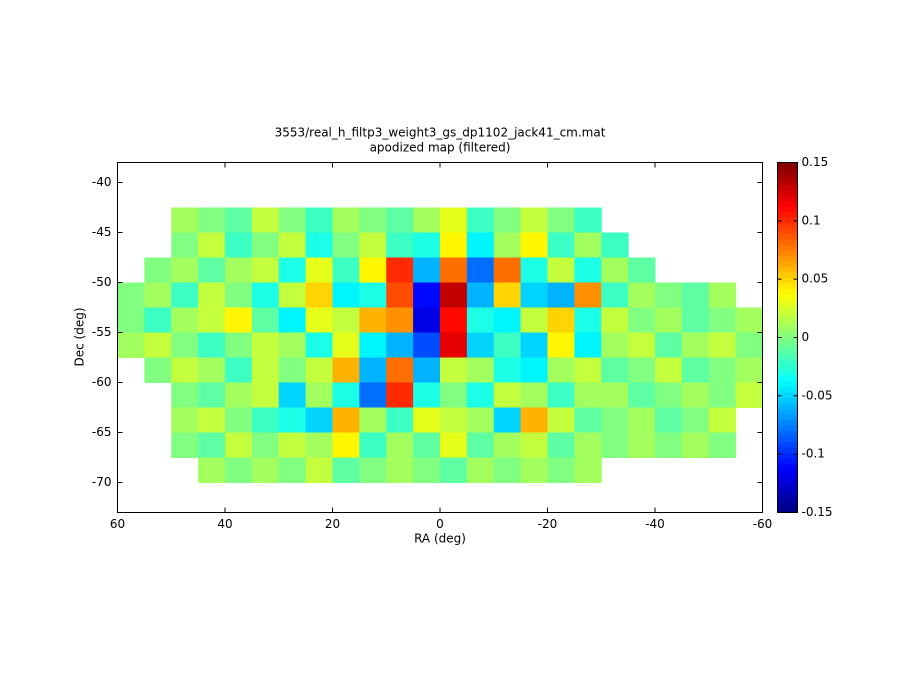 The image size is (900, 700). Describe the element at coordinates (655, 524) in the screenshot. I see `x-tick-label: -40` at that location.